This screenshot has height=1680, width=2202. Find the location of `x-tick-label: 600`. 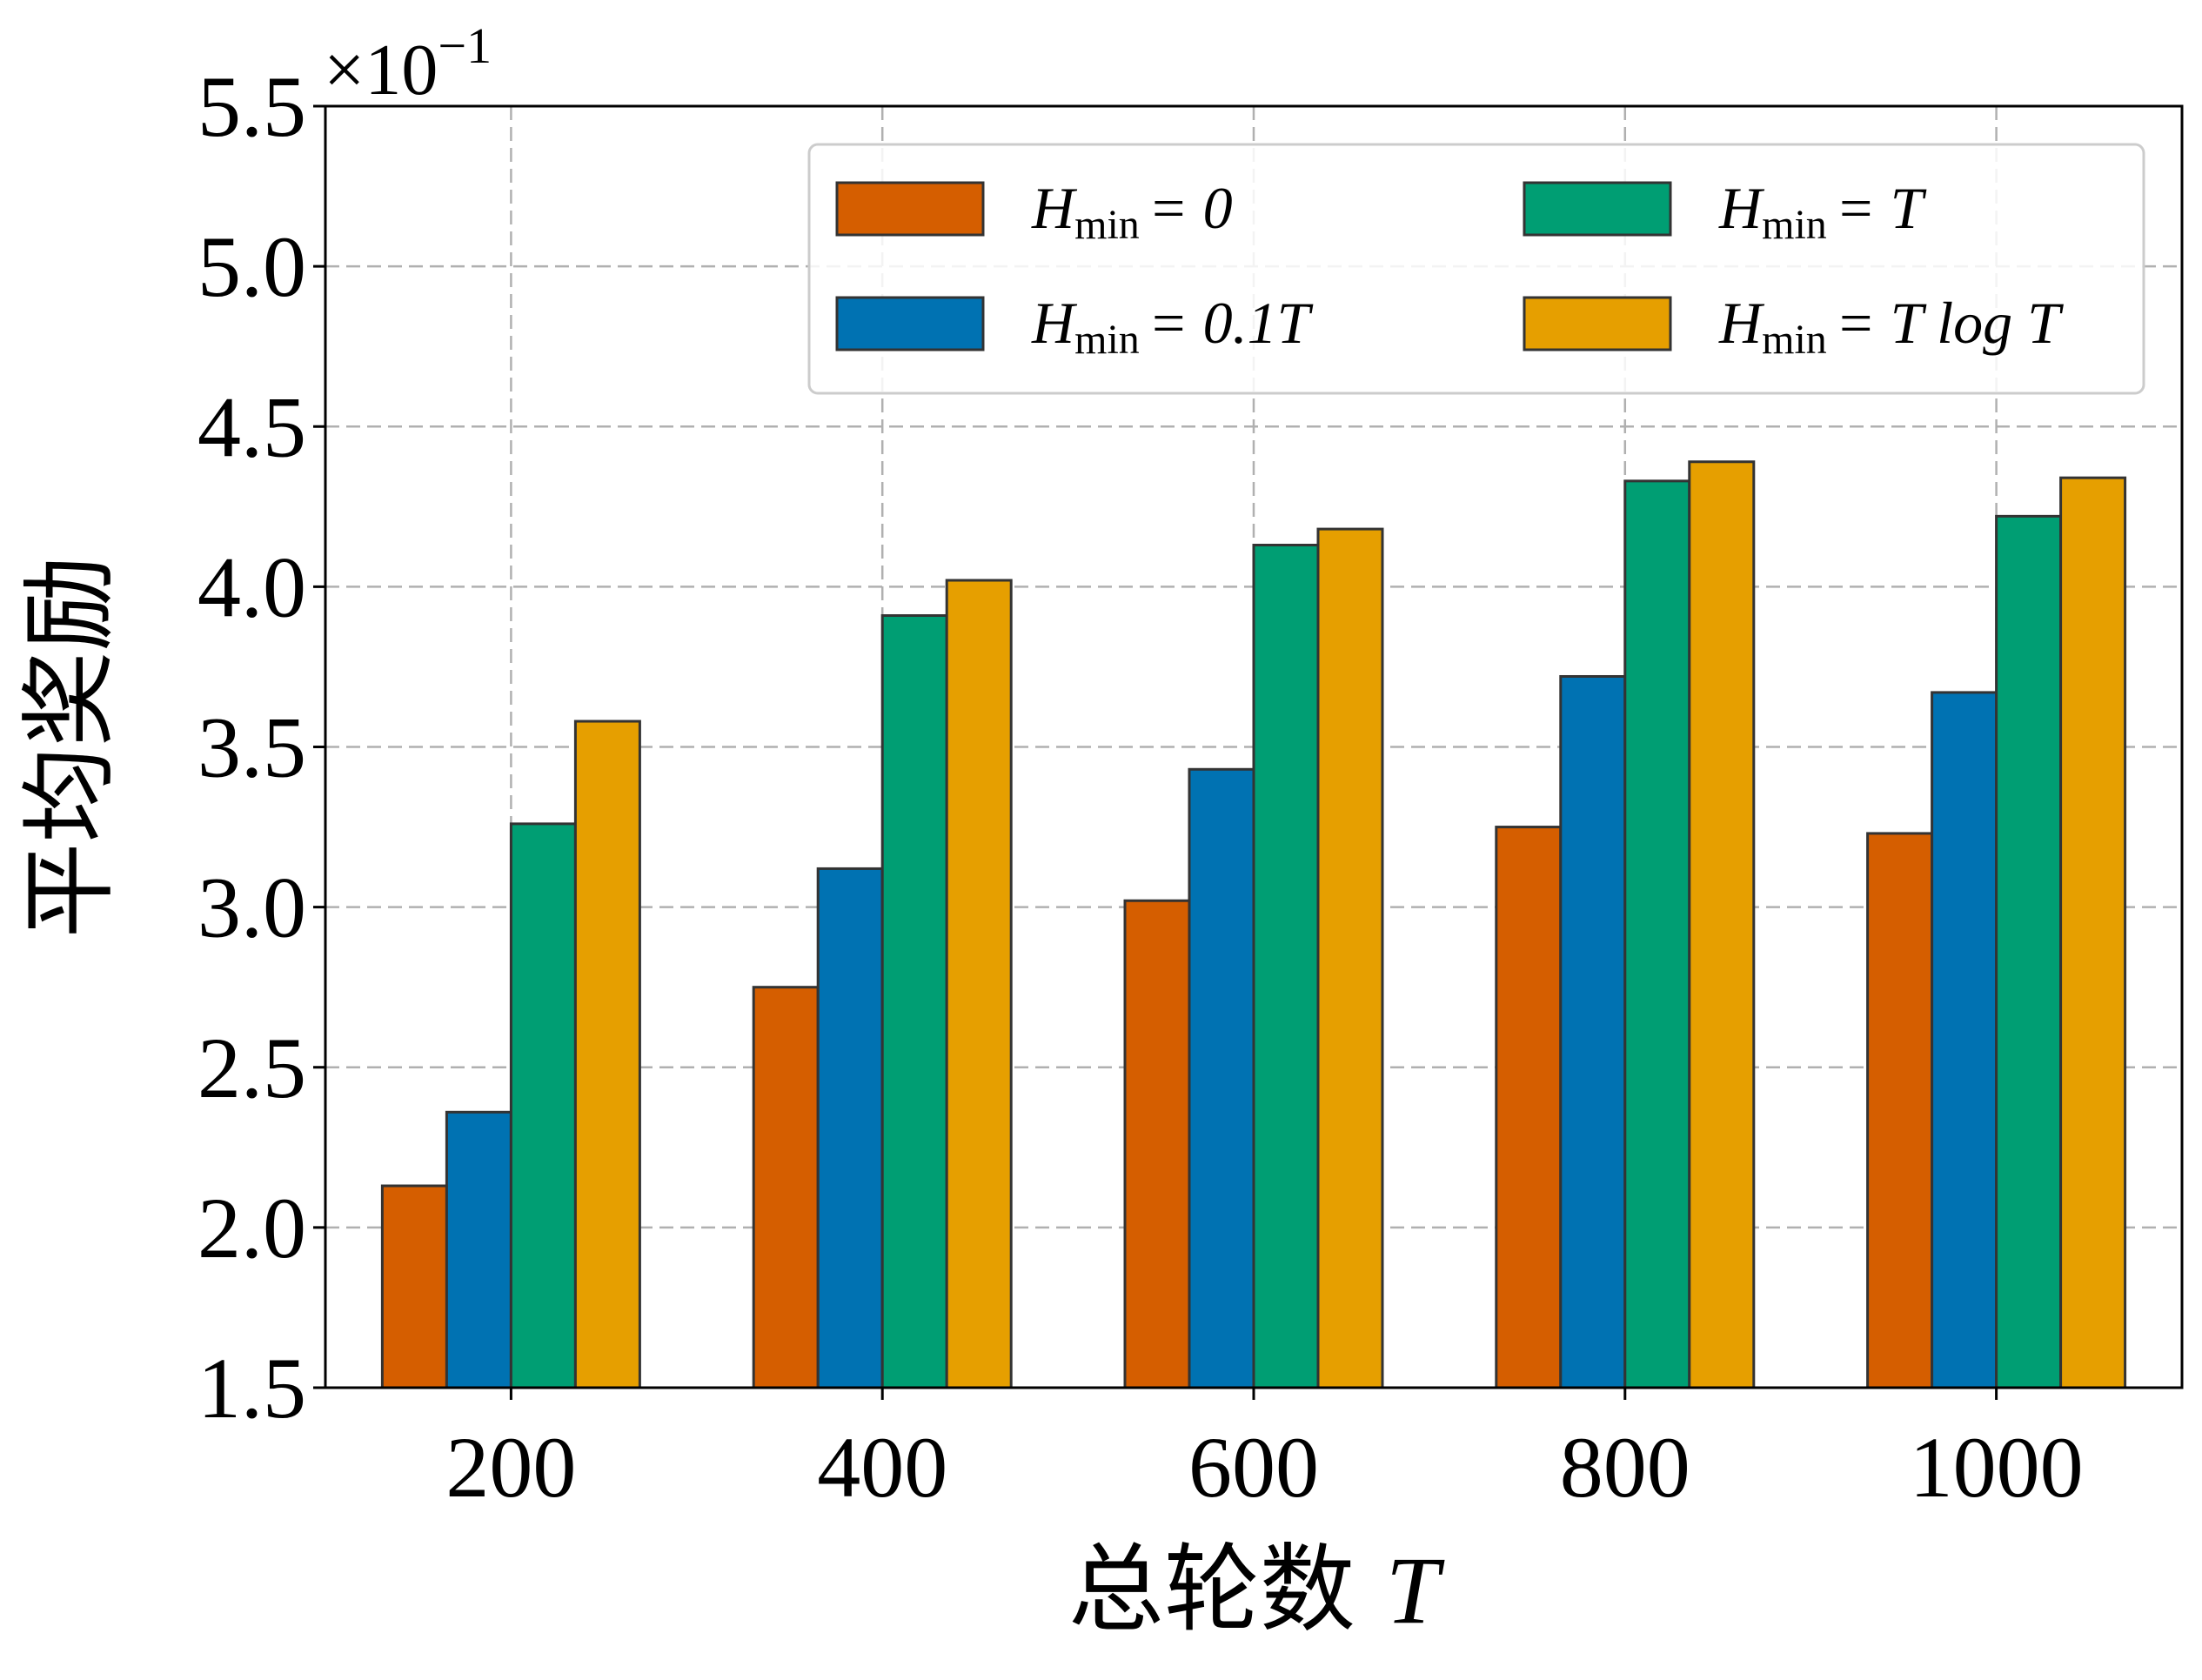

x-tick-label: 600 is located at coordinates (1253, 1467).